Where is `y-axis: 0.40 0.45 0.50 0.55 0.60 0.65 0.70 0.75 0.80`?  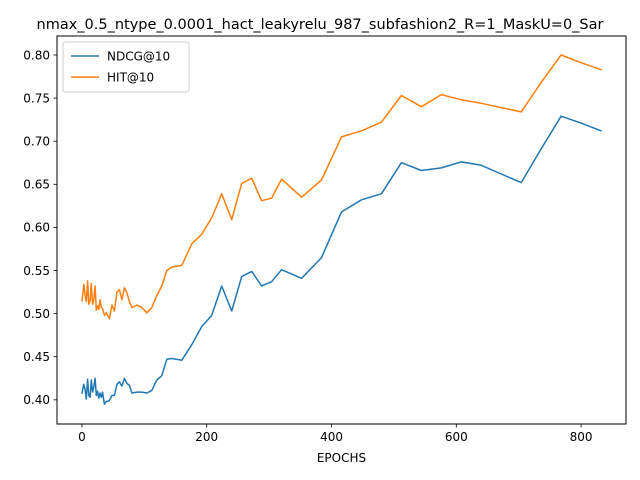 y-axis: 0.40 0.45 0.50 0.55 0.60 0.65 0.70 0.75 0.80 is located at coordinates (40, 227).